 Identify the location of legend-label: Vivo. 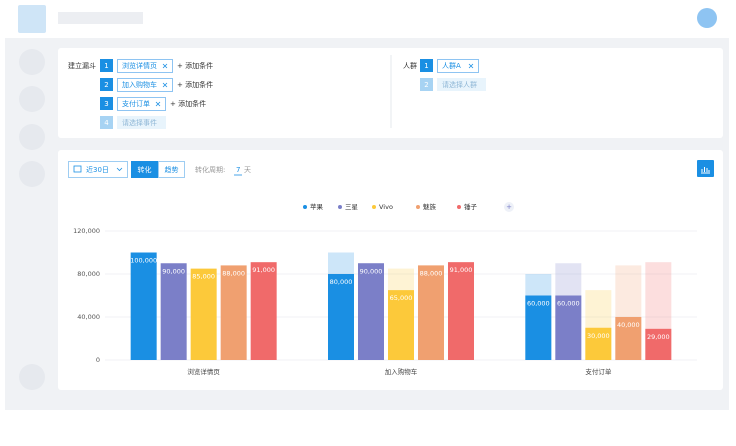
(386, 207).